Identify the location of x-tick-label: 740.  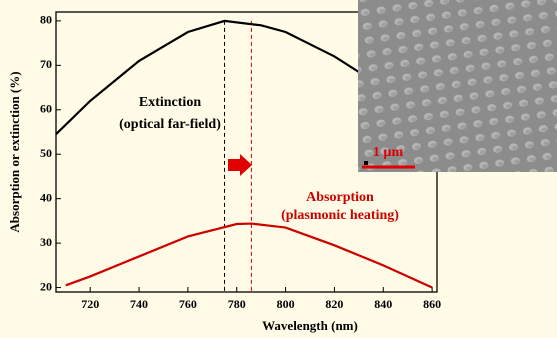
(139, 304).